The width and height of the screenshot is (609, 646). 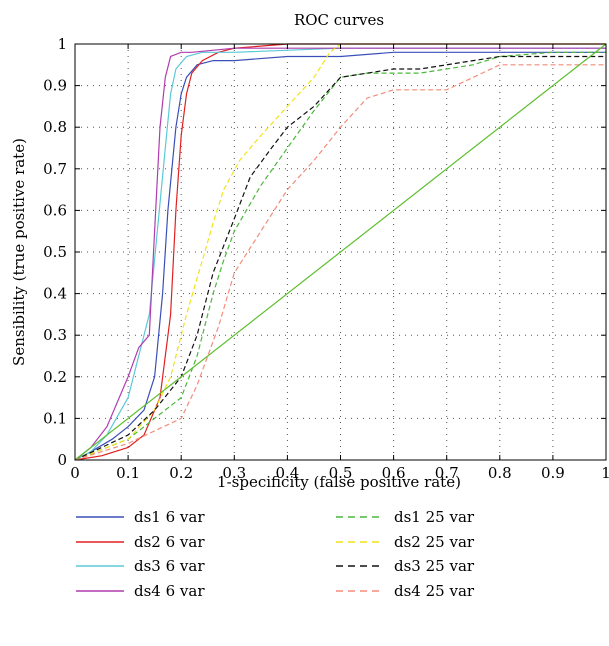 What do you see at coordinates (169, 566) in the screenshot?
I see `legend-label: ds3 6 var` at bounding box center [169, 566].